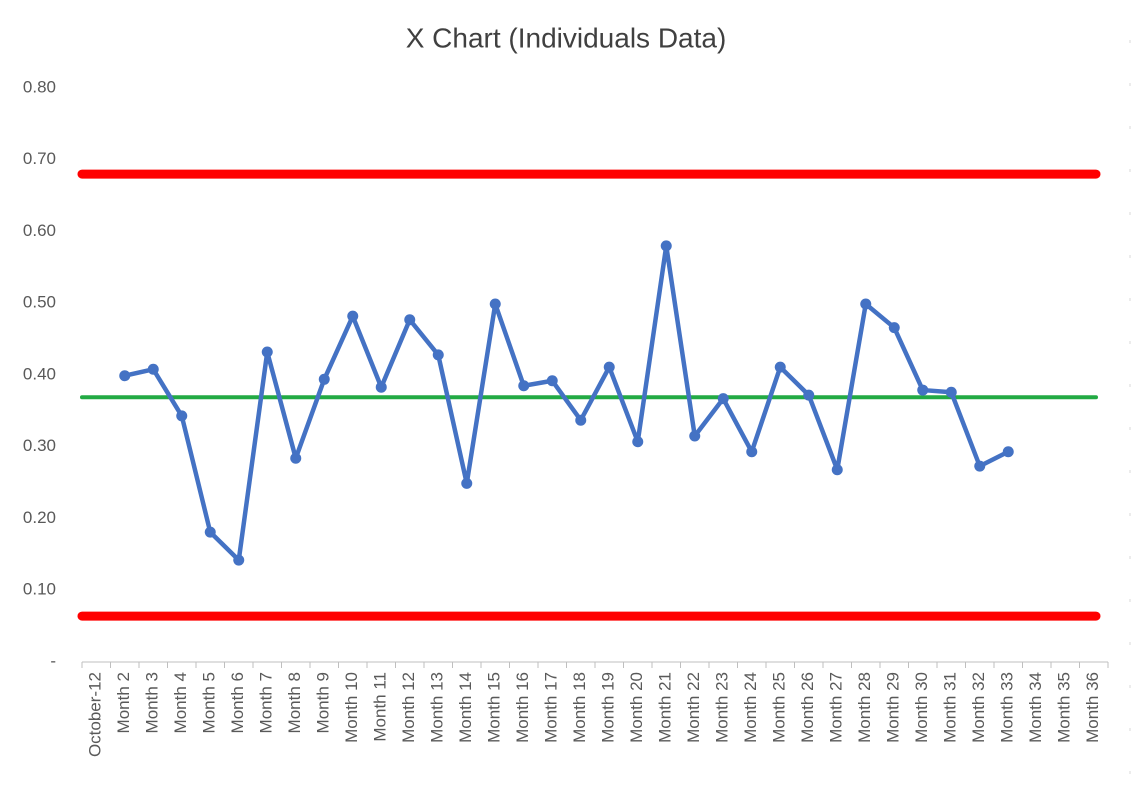  I want to click on x-tick-label: Month 4, so click(180, 702).